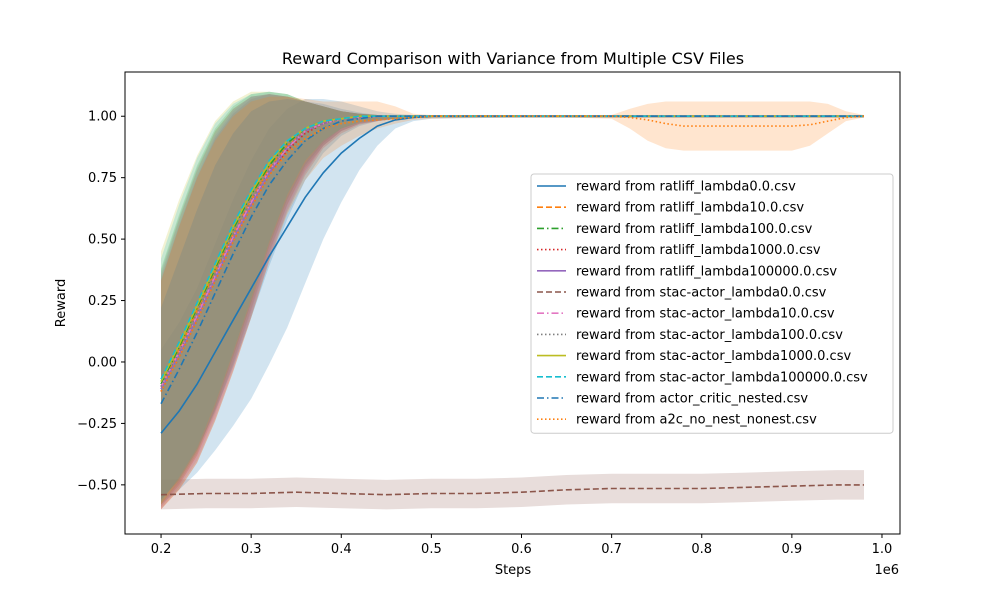 The height and width of the screenshot is (600, 1000). Describe the element at coordinates (692, 399) in the screenshot. I see `legend-label-actor-critic-nested: reward from actor_critic_nested.csv` at that location.